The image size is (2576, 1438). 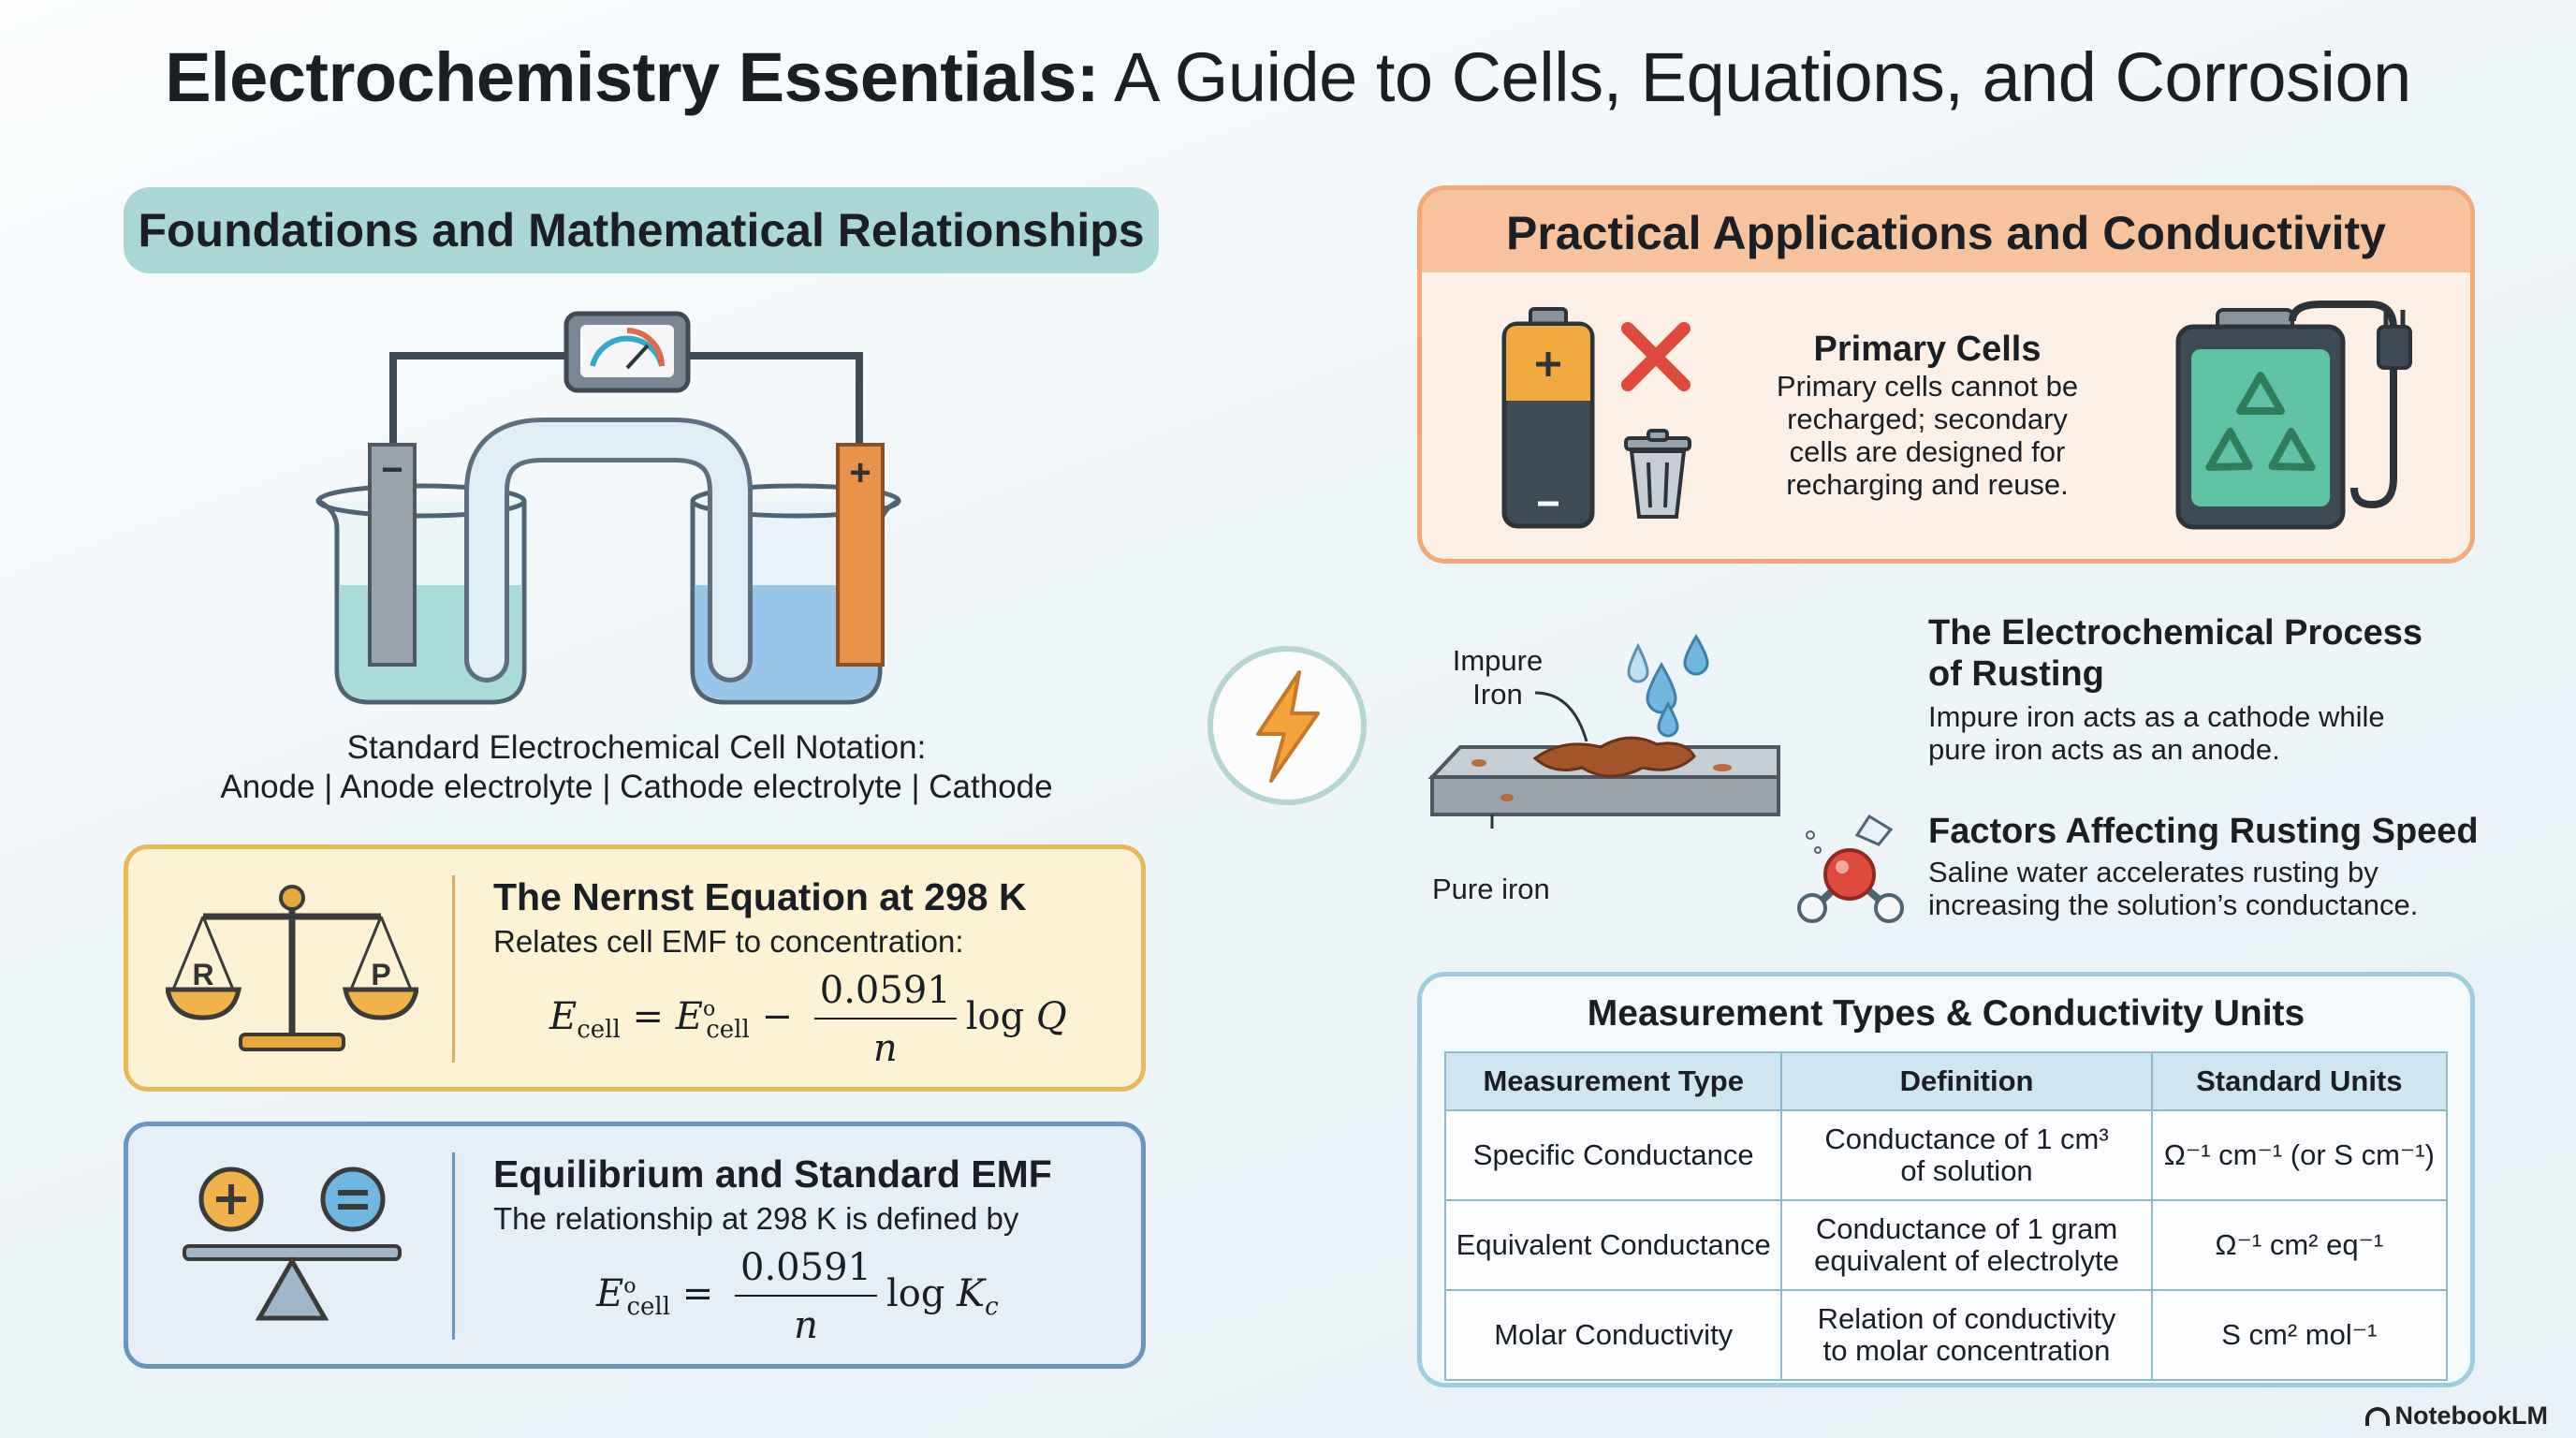 I want to click on table-cell-units: Ω⁻¹ cm² eq⁻¹, so click(x=2299, y=1245).